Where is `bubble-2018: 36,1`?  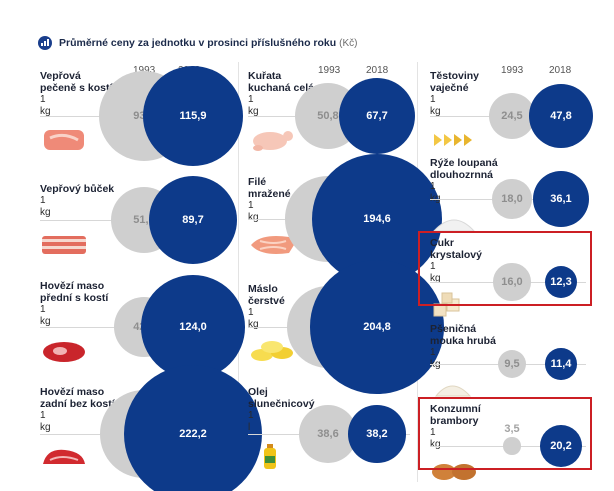 bubble-2018: 36,1 is located at coordinates (561, 199).